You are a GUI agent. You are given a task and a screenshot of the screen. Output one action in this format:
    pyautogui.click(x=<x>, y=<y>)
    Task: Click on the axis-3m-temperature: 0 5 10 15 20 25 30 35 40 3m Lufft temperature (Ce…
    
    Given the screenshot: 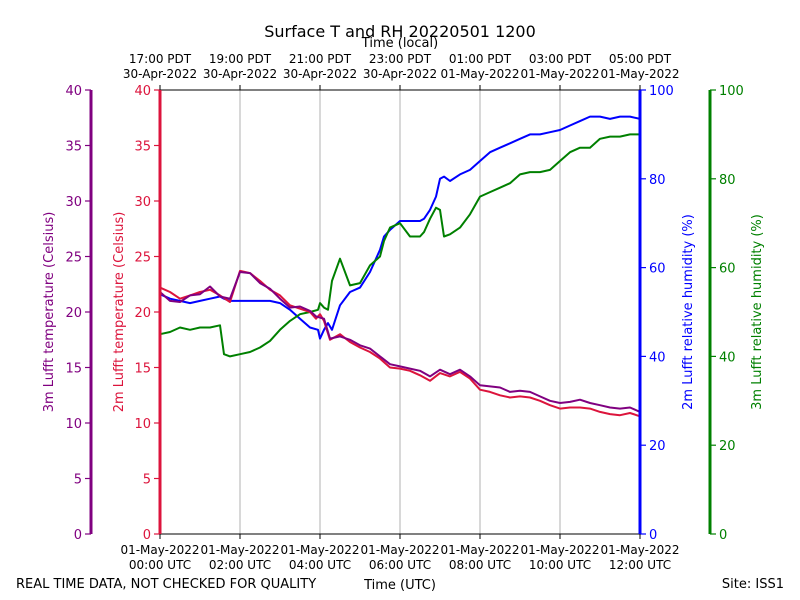 What is the action you would take?
    pyautogui.click(x=67, y=313)
    